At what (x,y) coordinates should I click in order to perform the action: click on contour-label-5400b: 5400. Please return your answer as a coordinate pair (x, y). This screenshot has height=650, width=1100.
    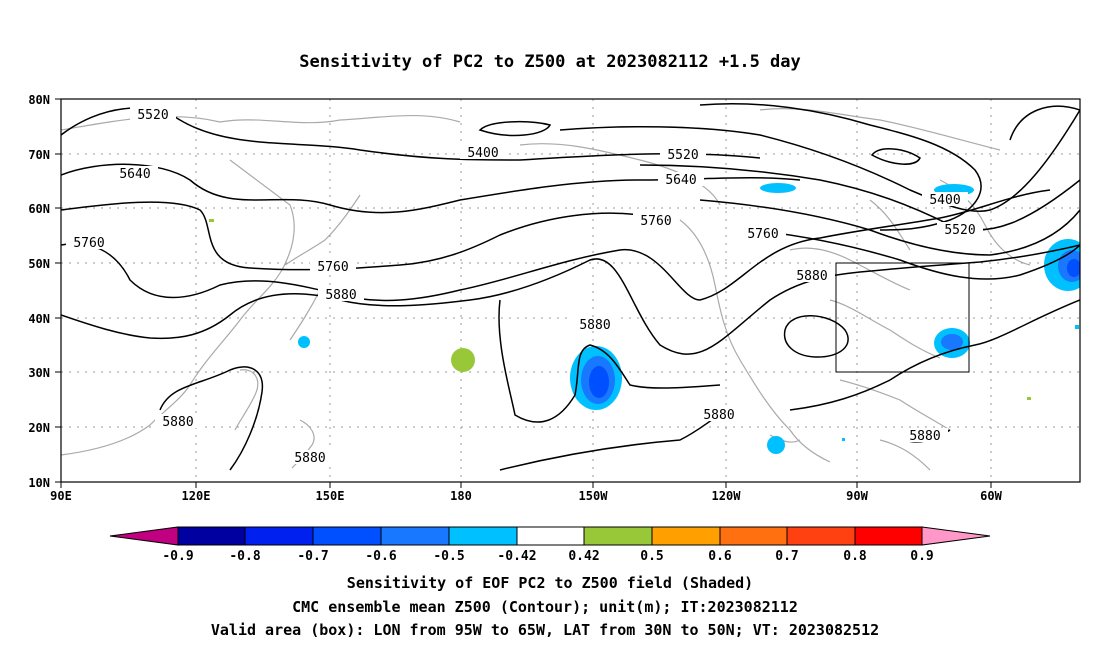
    Looking at the image, I should click on (945, 200).